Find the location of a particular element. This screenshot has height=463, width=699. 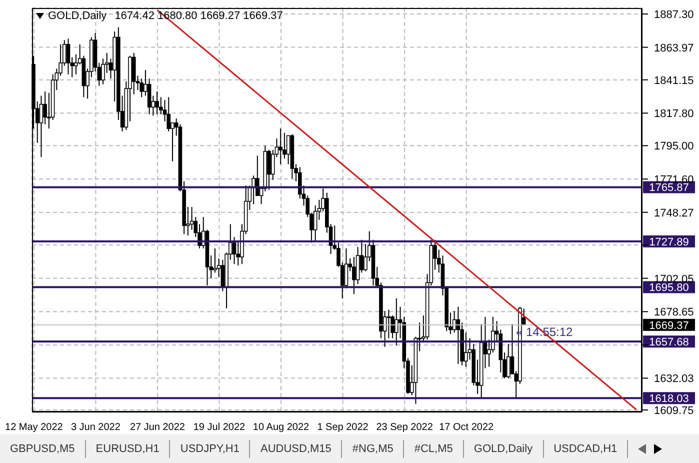

text: #CL,M5 is located at coordinates (434, 449).